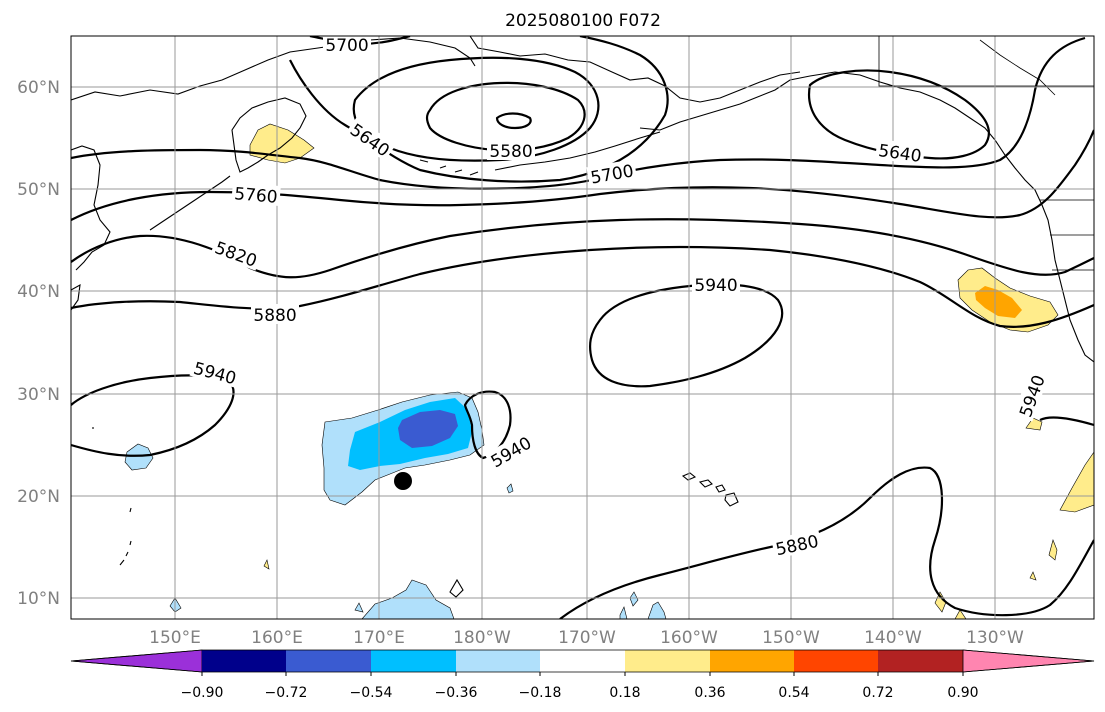 This screenshot has width=1105, height=712. What do you see at coordinates (791, 638) in the screenshot?
I see `lon-tick-label: 150°W` at bounding box center [791, 638].